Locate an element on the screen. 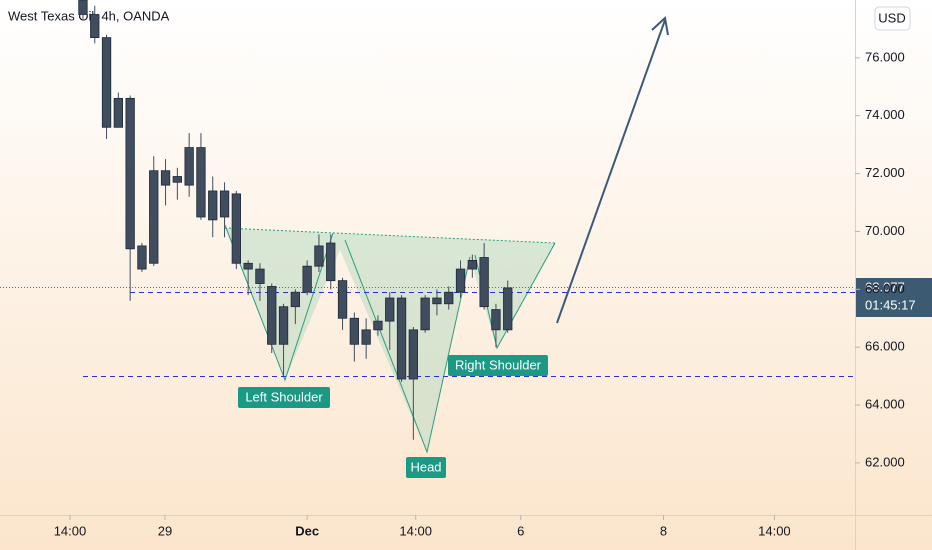 This screenshot has width=932, height=550. annotation: Head is located at coordinates (425, 466).